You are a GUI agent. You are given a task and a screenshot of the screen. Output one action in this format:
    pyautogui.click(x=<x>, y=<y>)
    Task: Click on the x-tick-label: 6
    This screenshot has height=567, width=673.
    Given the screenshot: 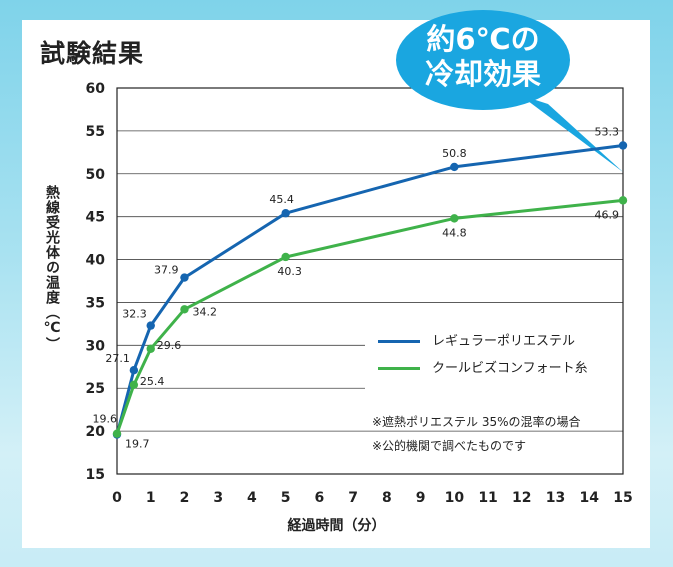 What is the action you would take?
    pyautogui.click(x=320, y=498)
    